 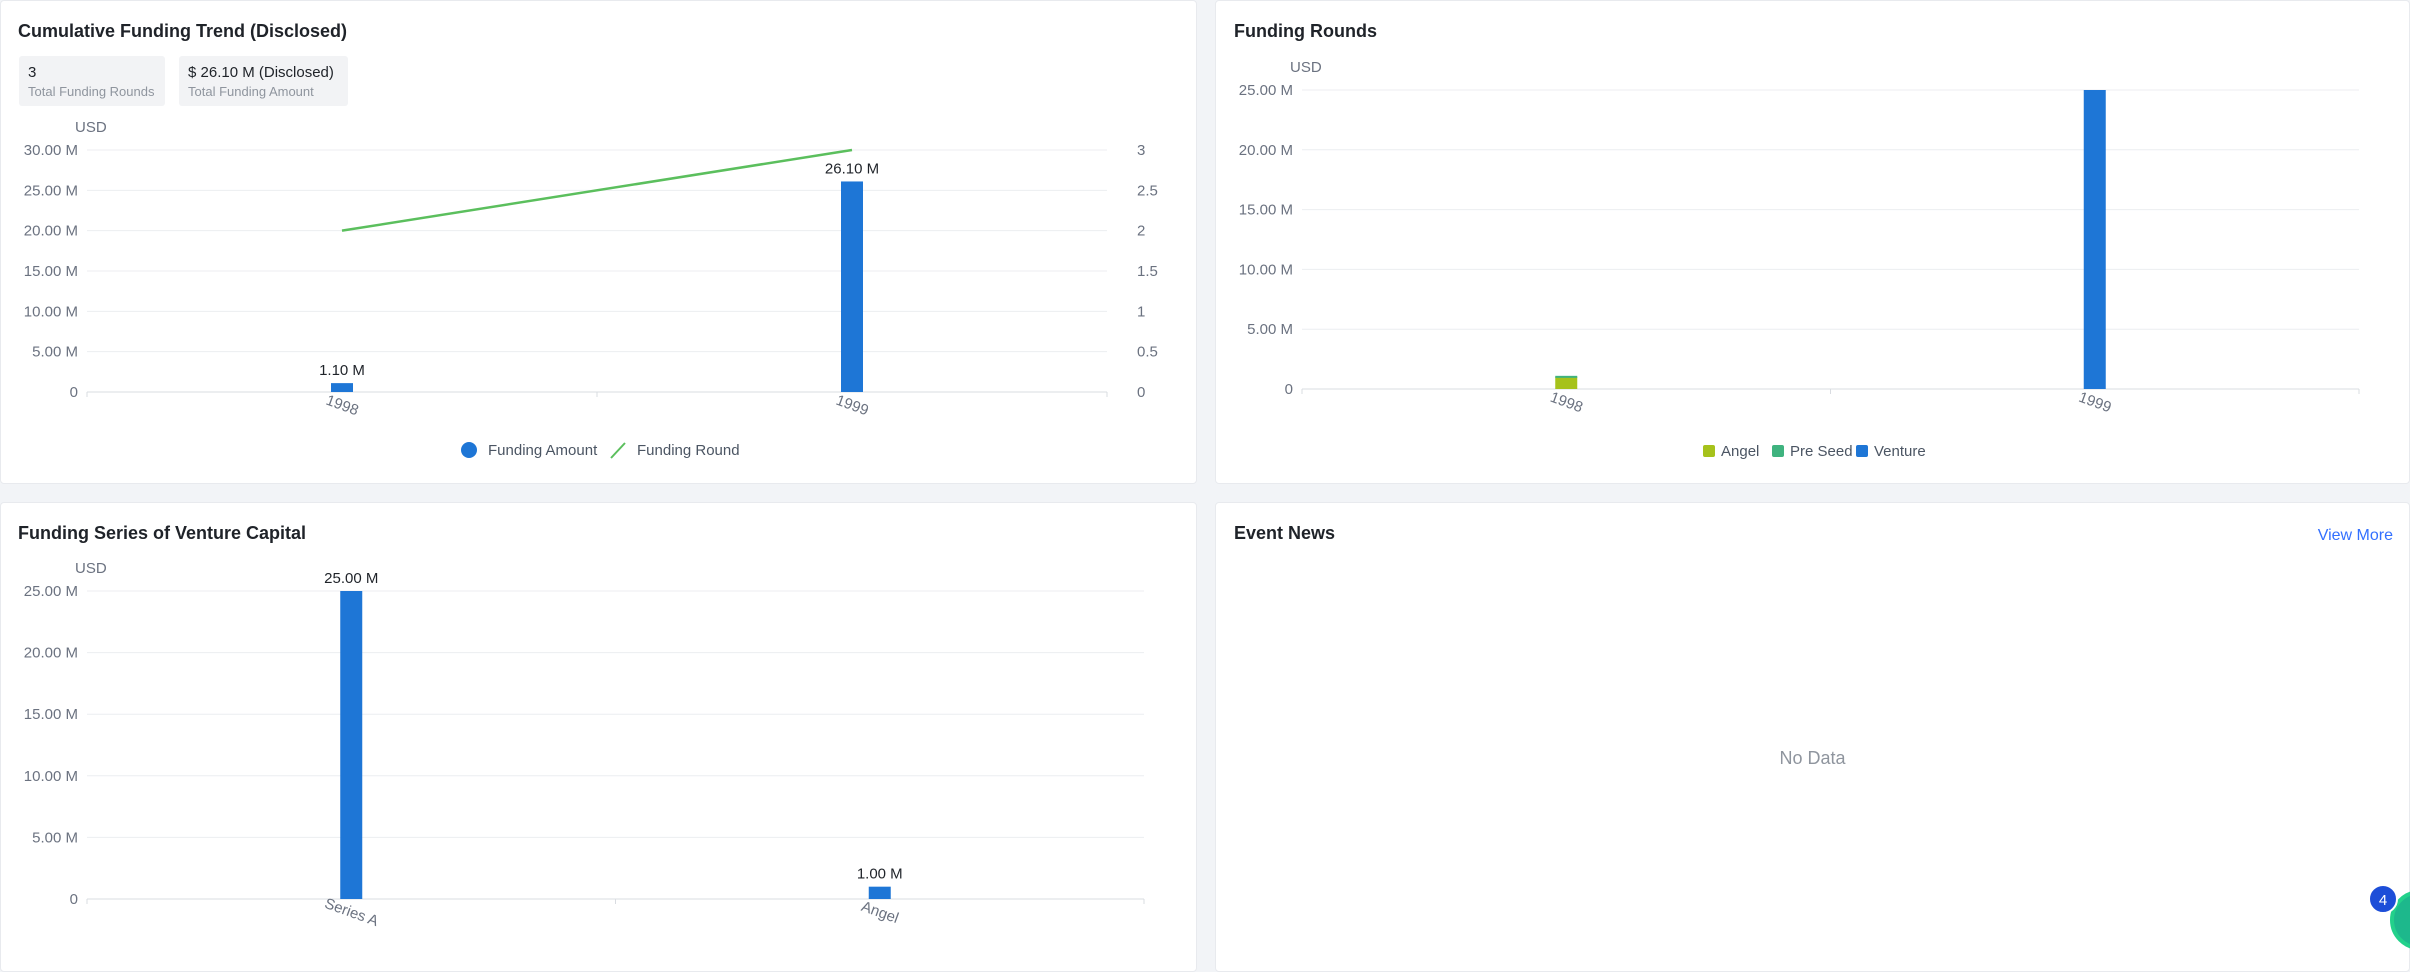 What do you see at coordinates (1147, 190) in the screenshot?
I see `y2-tick-label: 2.5` at bounding box center [1147, 190].